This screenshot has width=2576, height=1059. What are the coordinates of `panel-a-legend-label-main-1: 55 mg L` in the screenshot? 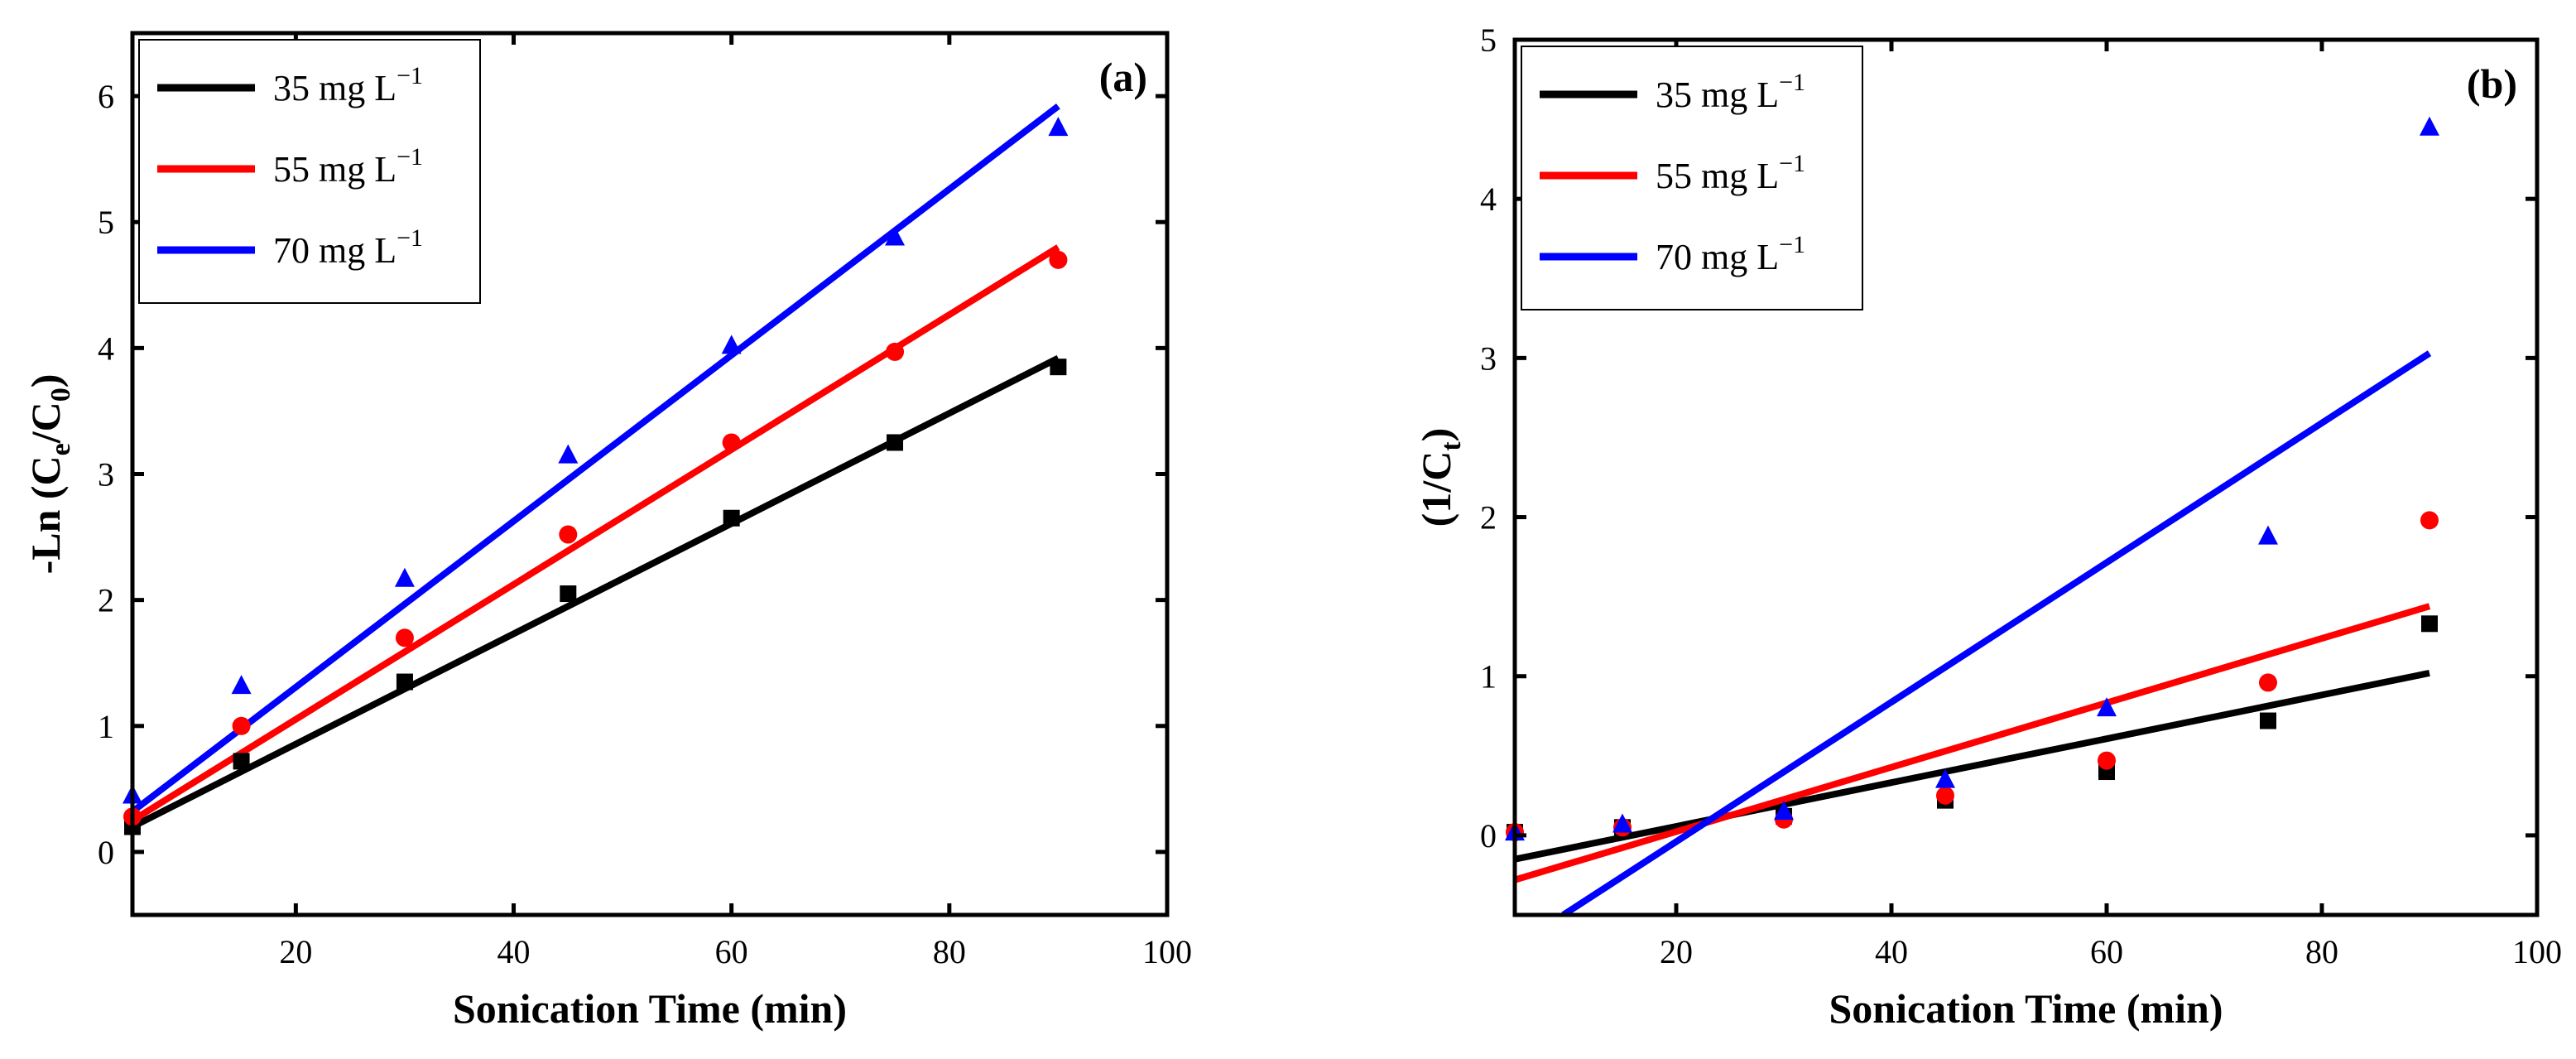 It's located at (334, 169).